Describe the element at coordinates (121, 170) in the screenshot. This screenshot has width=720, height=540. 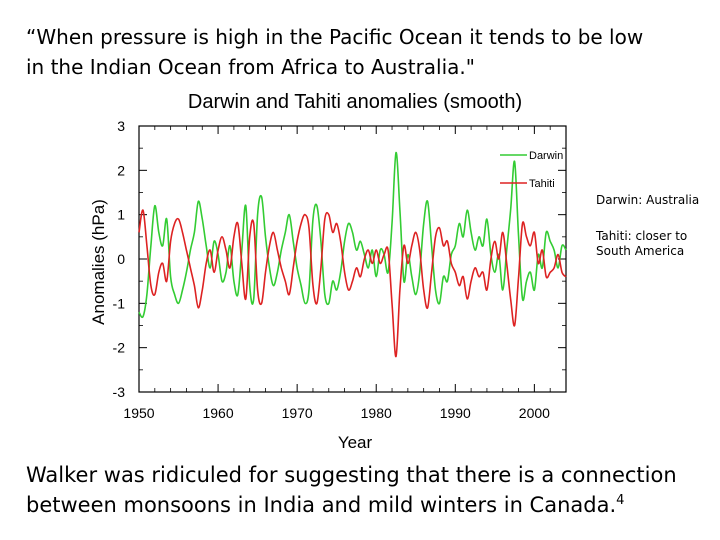
I see `y-tick-label: 2` at that location.